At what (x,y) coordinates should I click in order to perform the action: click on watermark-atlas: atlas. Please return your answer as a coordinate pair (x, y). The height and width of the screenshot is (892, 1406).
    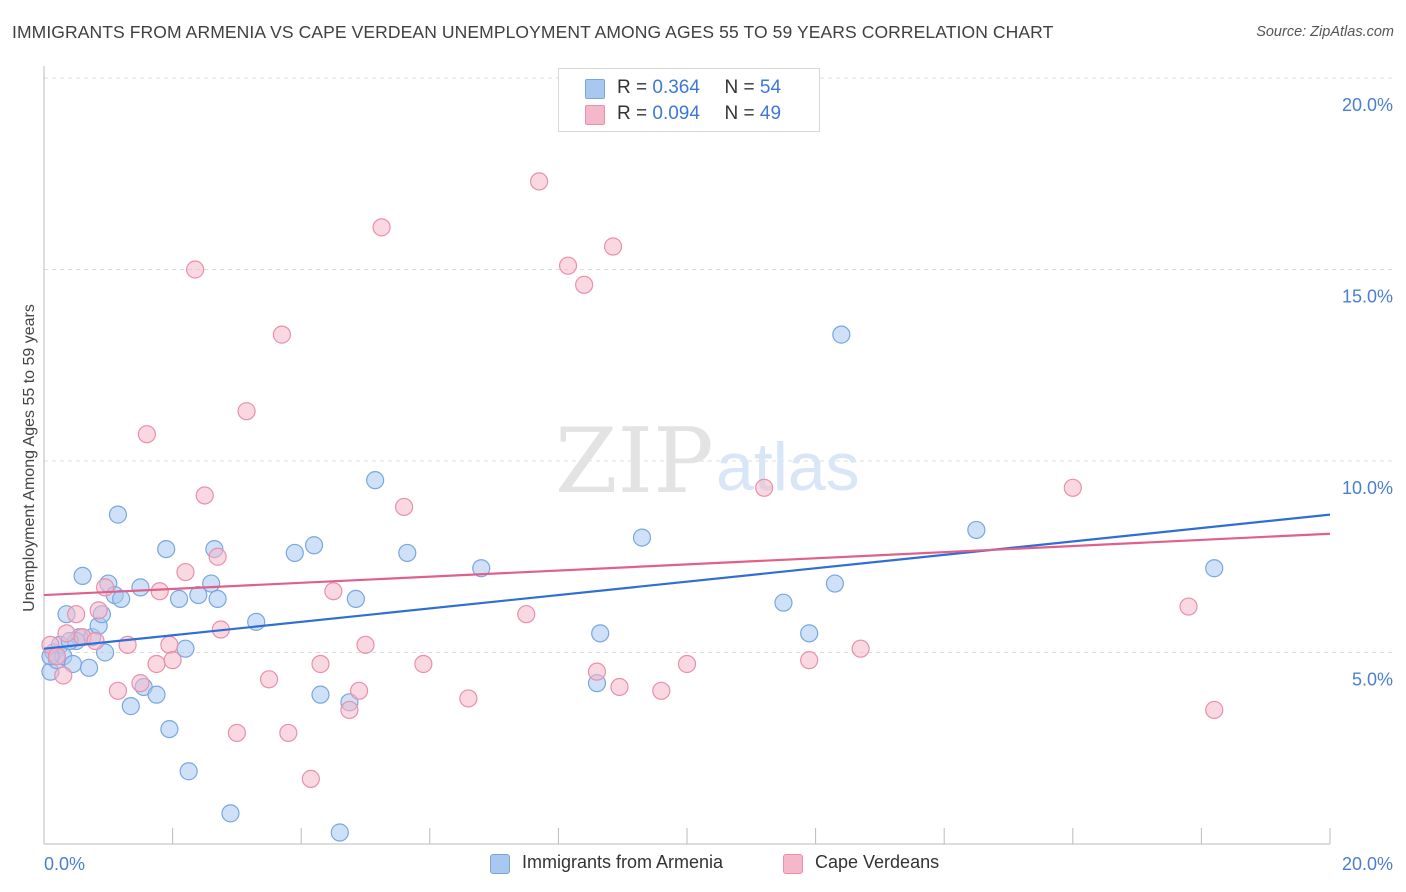
    Looking at the image, I should click on (788, 467).